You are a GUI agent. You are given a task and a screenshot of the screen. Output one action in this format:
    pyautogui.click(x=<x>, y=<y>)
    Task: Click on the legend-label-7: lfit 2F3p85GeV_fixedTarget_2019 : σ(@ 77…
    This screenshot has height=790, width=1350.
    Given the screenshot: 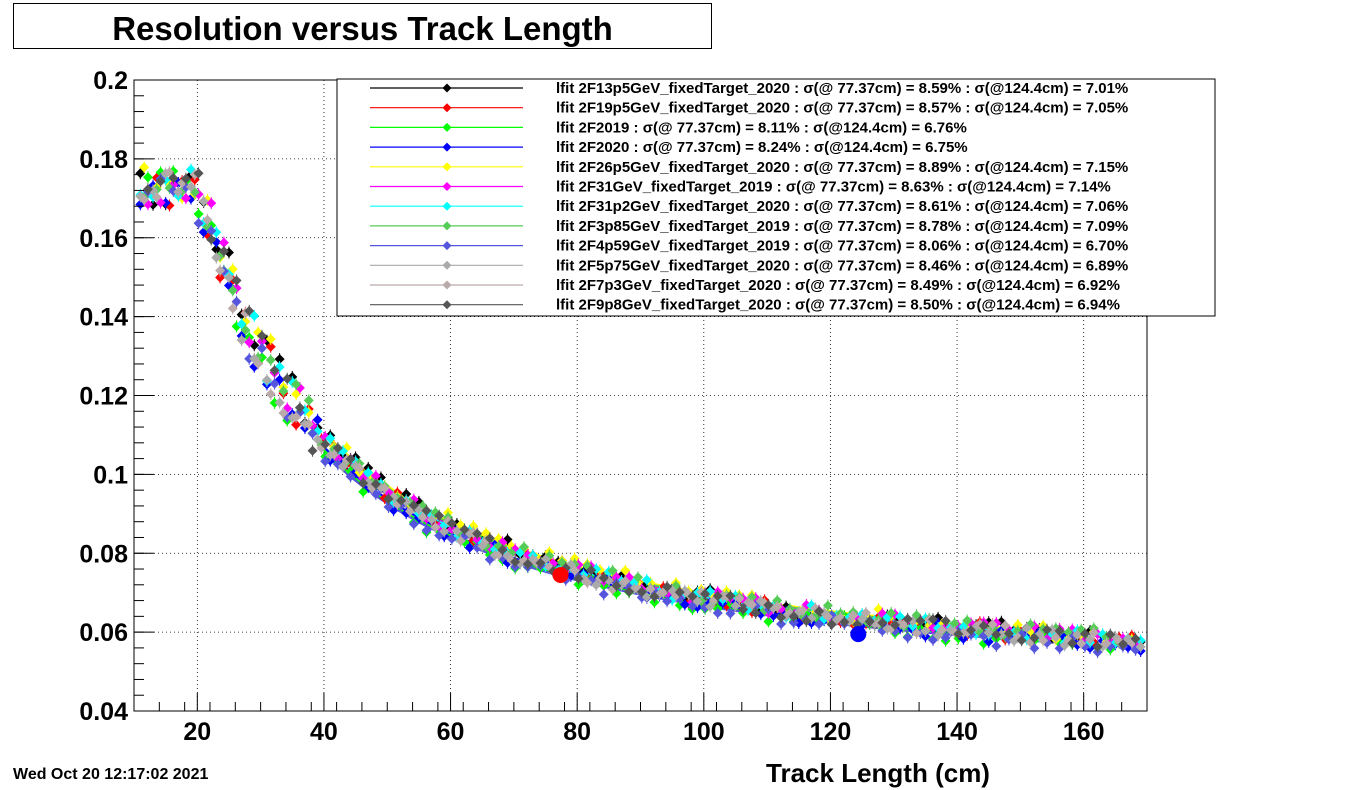 What is the action you would take?
    pyautogui.click(x=842, y=226)
    